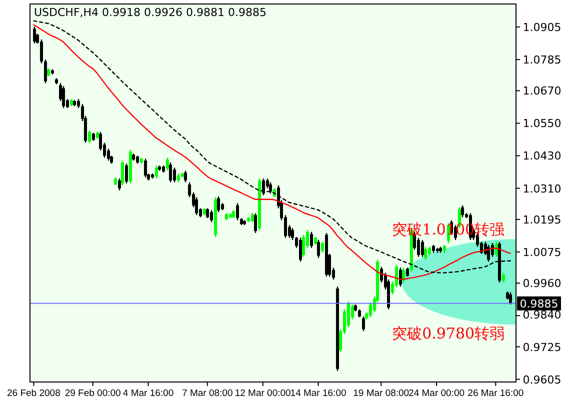 The height and width of the screenshot is (400, 568). What do you see at coordinates (542, 252) in the screenshot?
I see `y-tick-label: 1.0075` at bounding box center [542, 252].